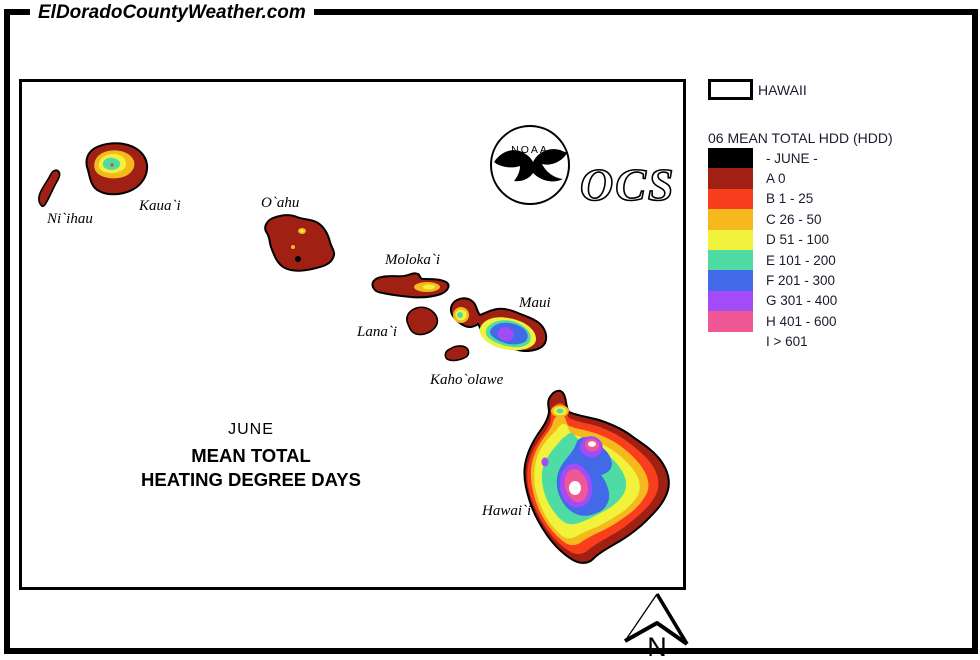 The image size is (980, 660). I want to click on legend-row: A 0, so click(772, 178).